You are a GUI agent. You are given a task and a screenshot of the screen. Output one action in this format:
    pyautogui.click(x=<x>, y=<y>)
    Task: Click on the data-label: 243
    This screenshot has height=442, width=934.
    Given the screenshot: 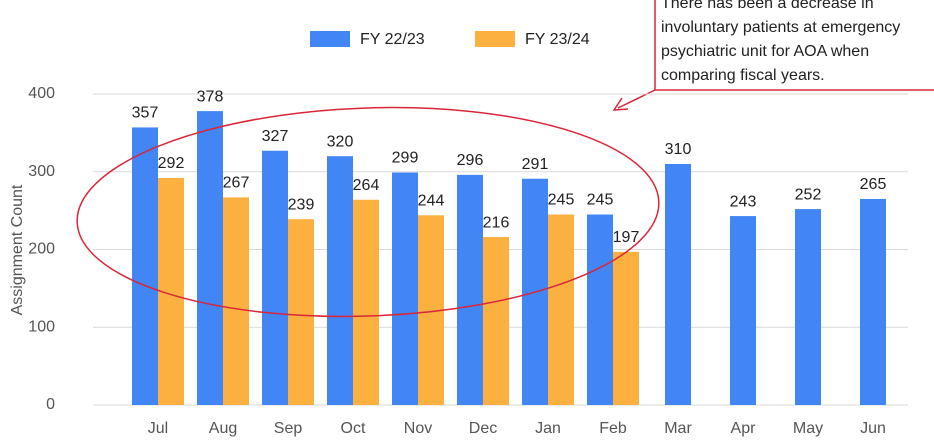 What is the action you would take?
    pyautogui.click(x=743, y=201)
    